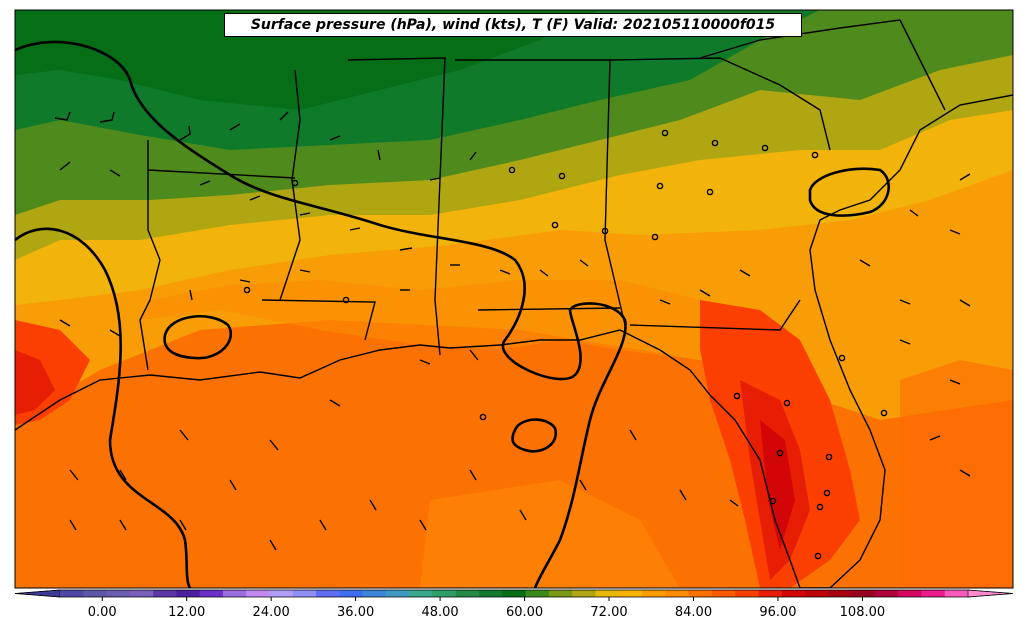 This screenshot has width=1022, height=633. I want to click on colorbar-tick-label: 108.00, so click(863, 612).